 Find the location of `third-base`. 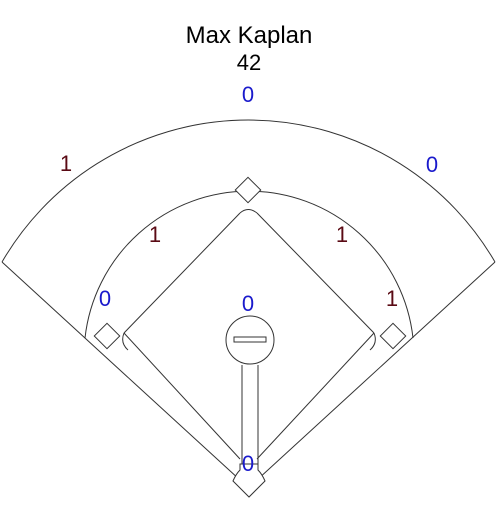

third-base is located at coordinates (107, 336).